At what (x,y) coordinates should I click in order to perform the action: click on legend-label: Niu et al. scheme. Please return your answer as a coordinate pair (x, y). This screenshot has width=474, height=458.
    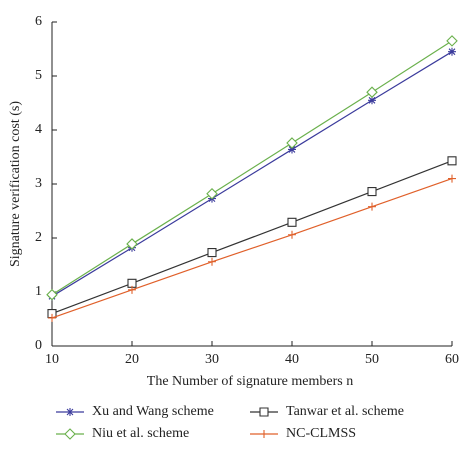
    Looking at the image, I should click on (140, 433).